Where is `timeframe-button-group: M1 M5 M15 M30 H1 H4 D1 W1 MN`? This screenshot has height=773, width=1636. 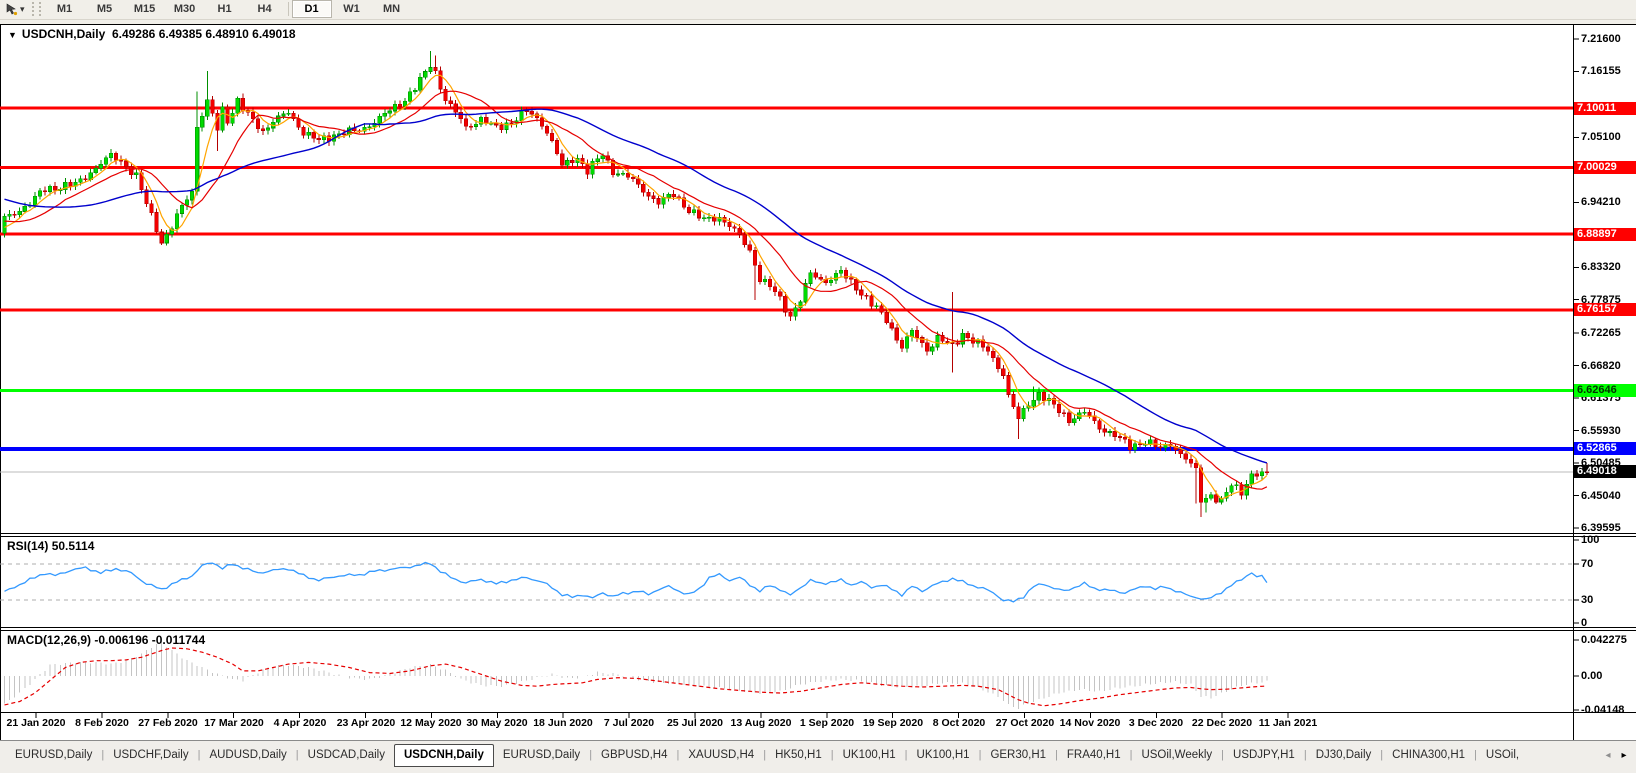
timeframe-button-group: M1 M5 M15 M30 H1 H4 D1 W1 MN is located at coordinates (228, 9).